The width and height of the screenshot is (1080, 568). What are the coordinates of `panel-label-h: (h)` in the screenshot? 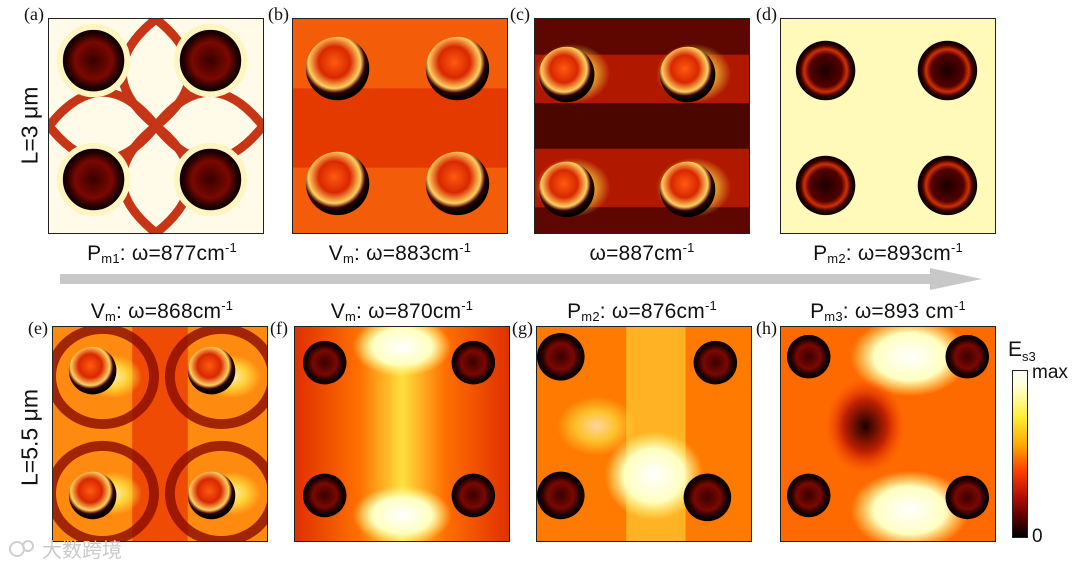 It's located at (766, 328).